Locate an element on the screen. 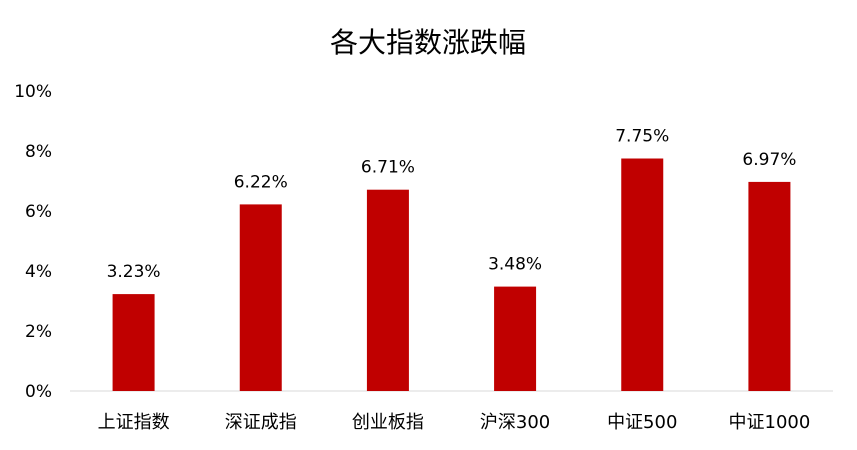 This screenshot has width=857, height=450. x-tick-label: 上证指数 is located at coordinates (134, 422).